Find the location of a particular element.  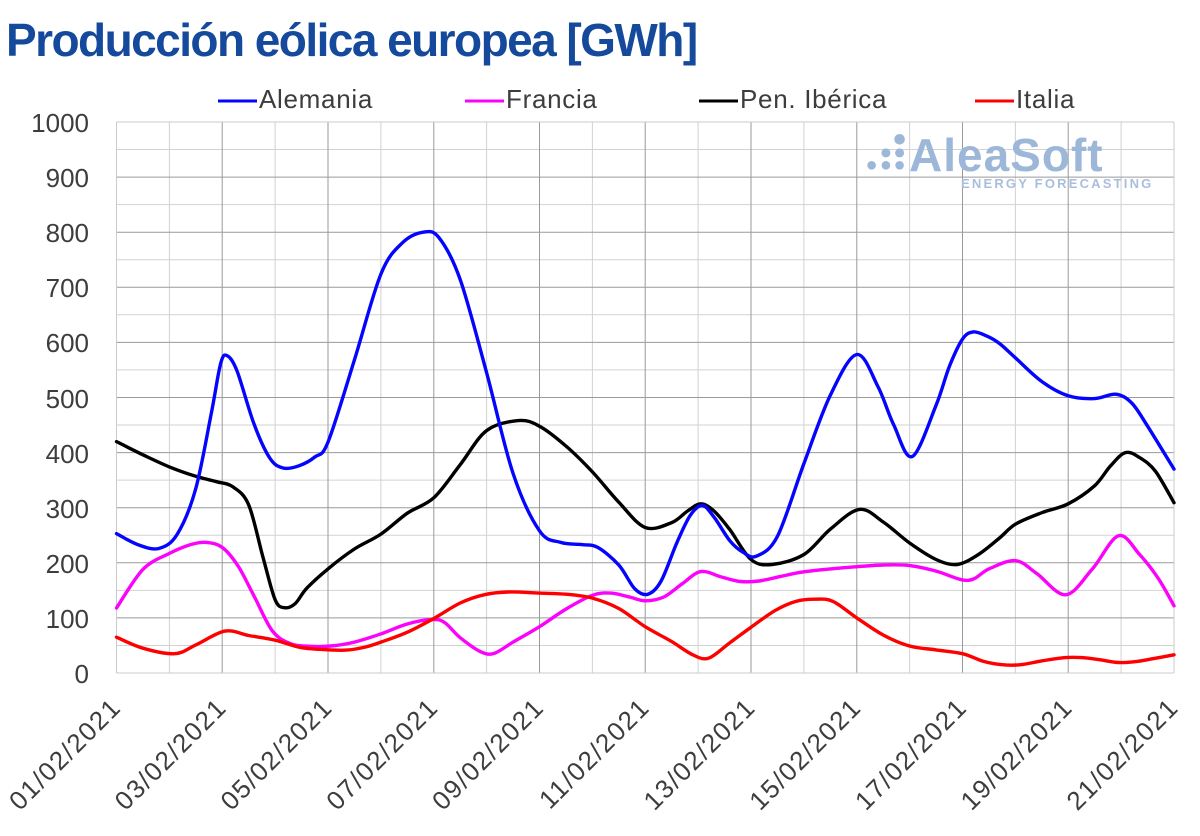

svg-text: 800 is located at coordinates (67, 233).